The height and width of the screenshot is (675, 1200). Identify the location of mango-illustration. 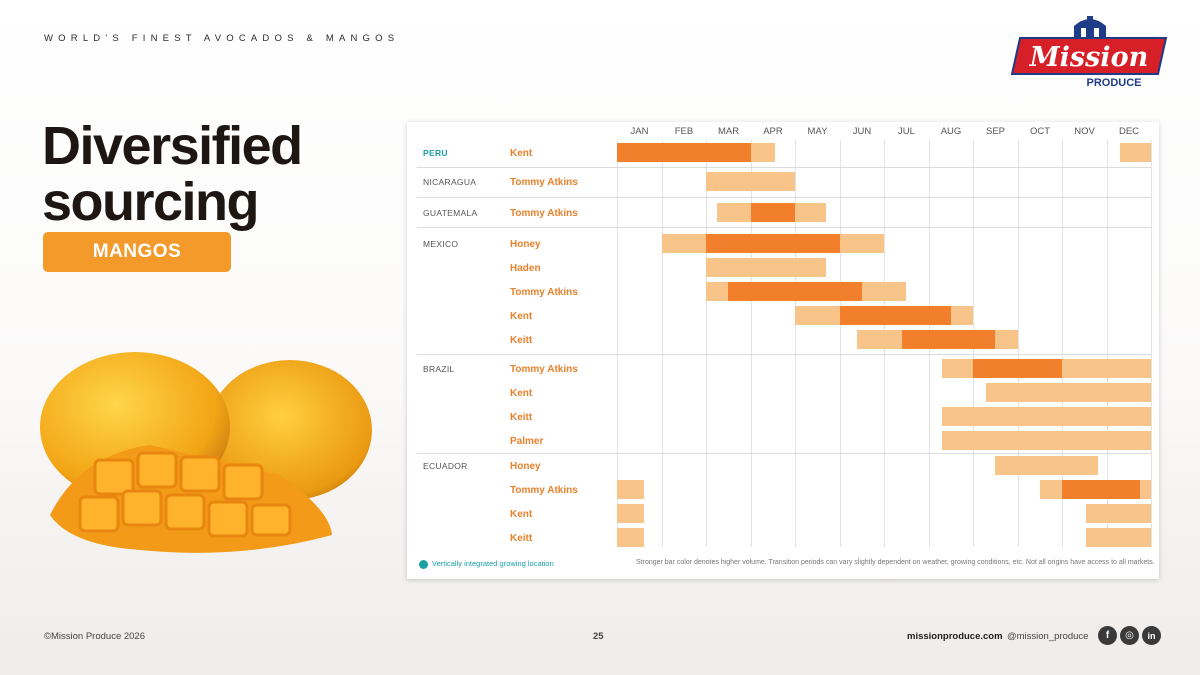
(206, 452).